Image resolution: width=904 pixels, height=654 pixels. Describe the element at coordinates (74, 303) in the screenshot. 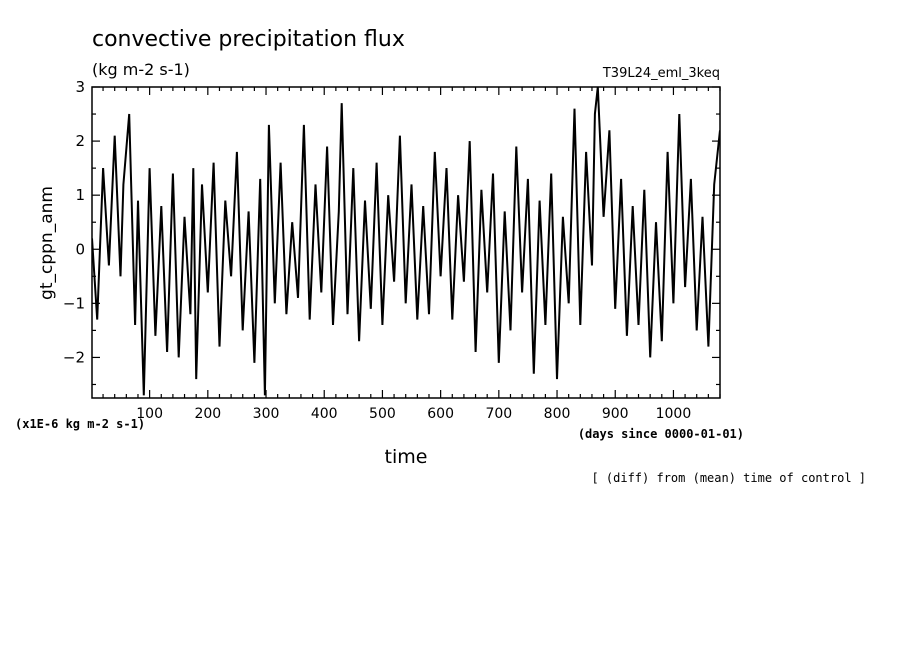

I see `y-tick-label--1: −1` at that location.